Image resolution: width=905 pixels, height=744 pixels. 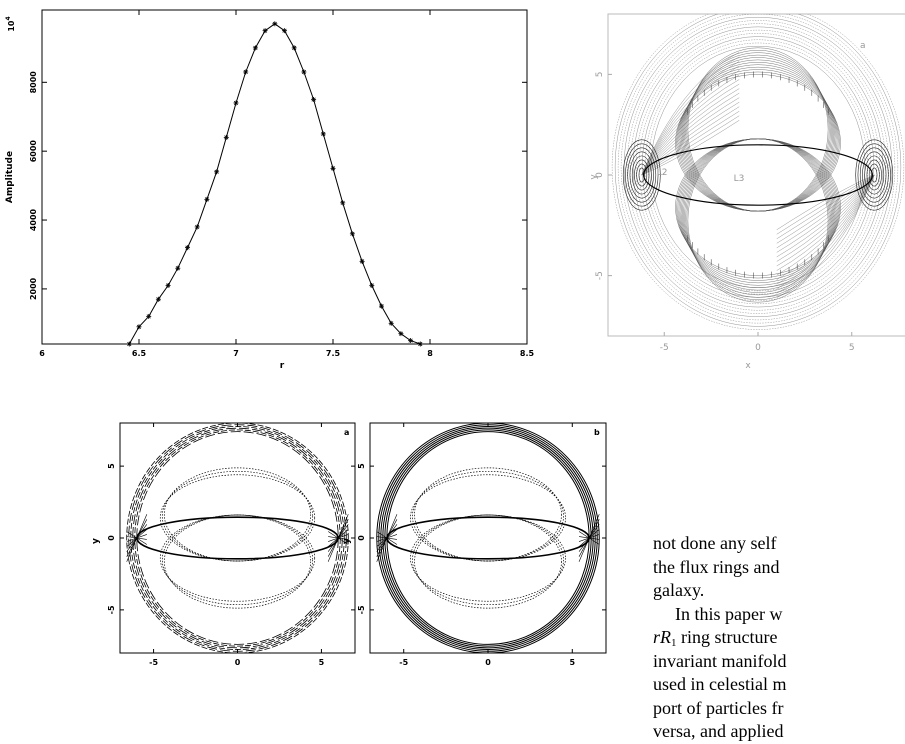 What do you see at coordinates (720, 660) in the screenshot?
I see `text-line: invariant manifold` at bounding box center [720, 660].